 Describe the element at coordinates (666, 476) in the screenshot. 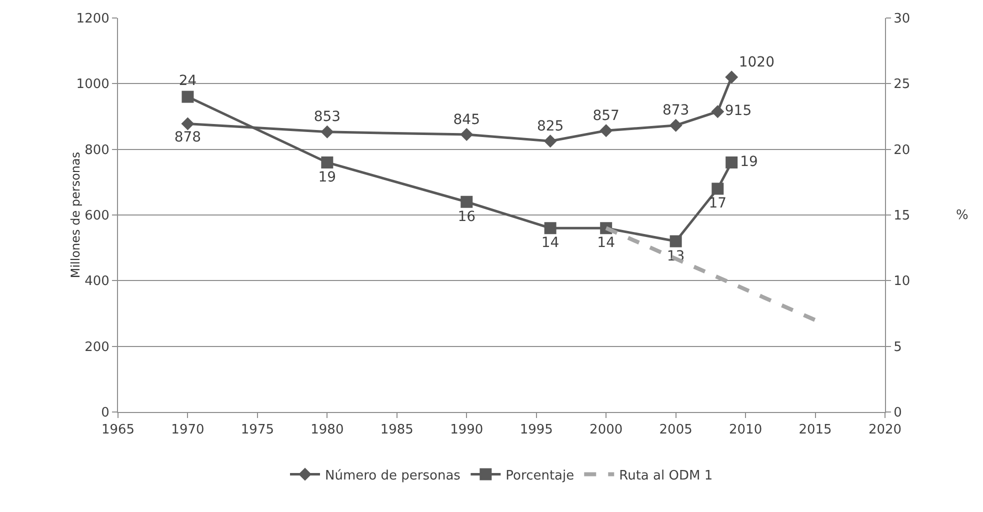

I see `legend-label: Ruta al ODM 1` at that location.